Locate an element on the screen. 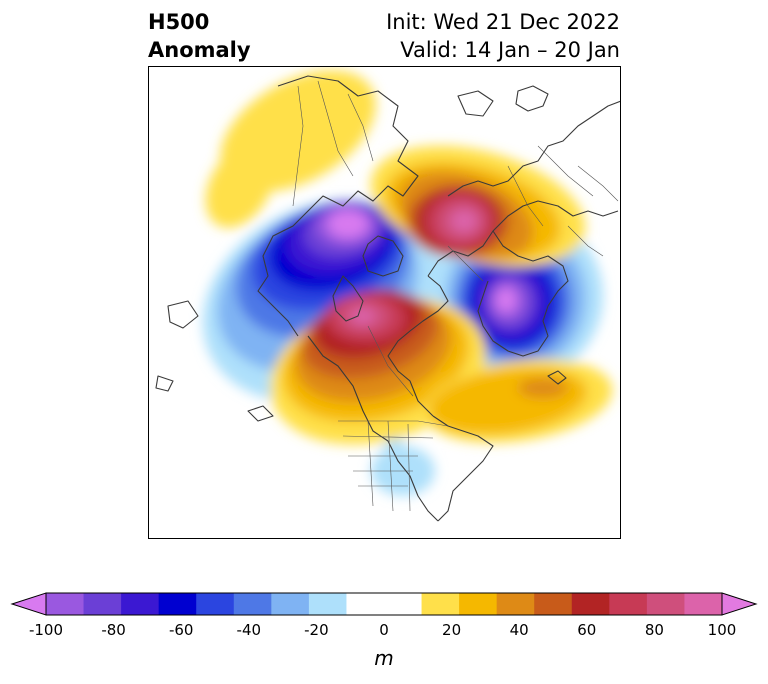 This screenshot has height=684, width=768. colorbar-tick-label: 80 is located at coordinates (654, 630).